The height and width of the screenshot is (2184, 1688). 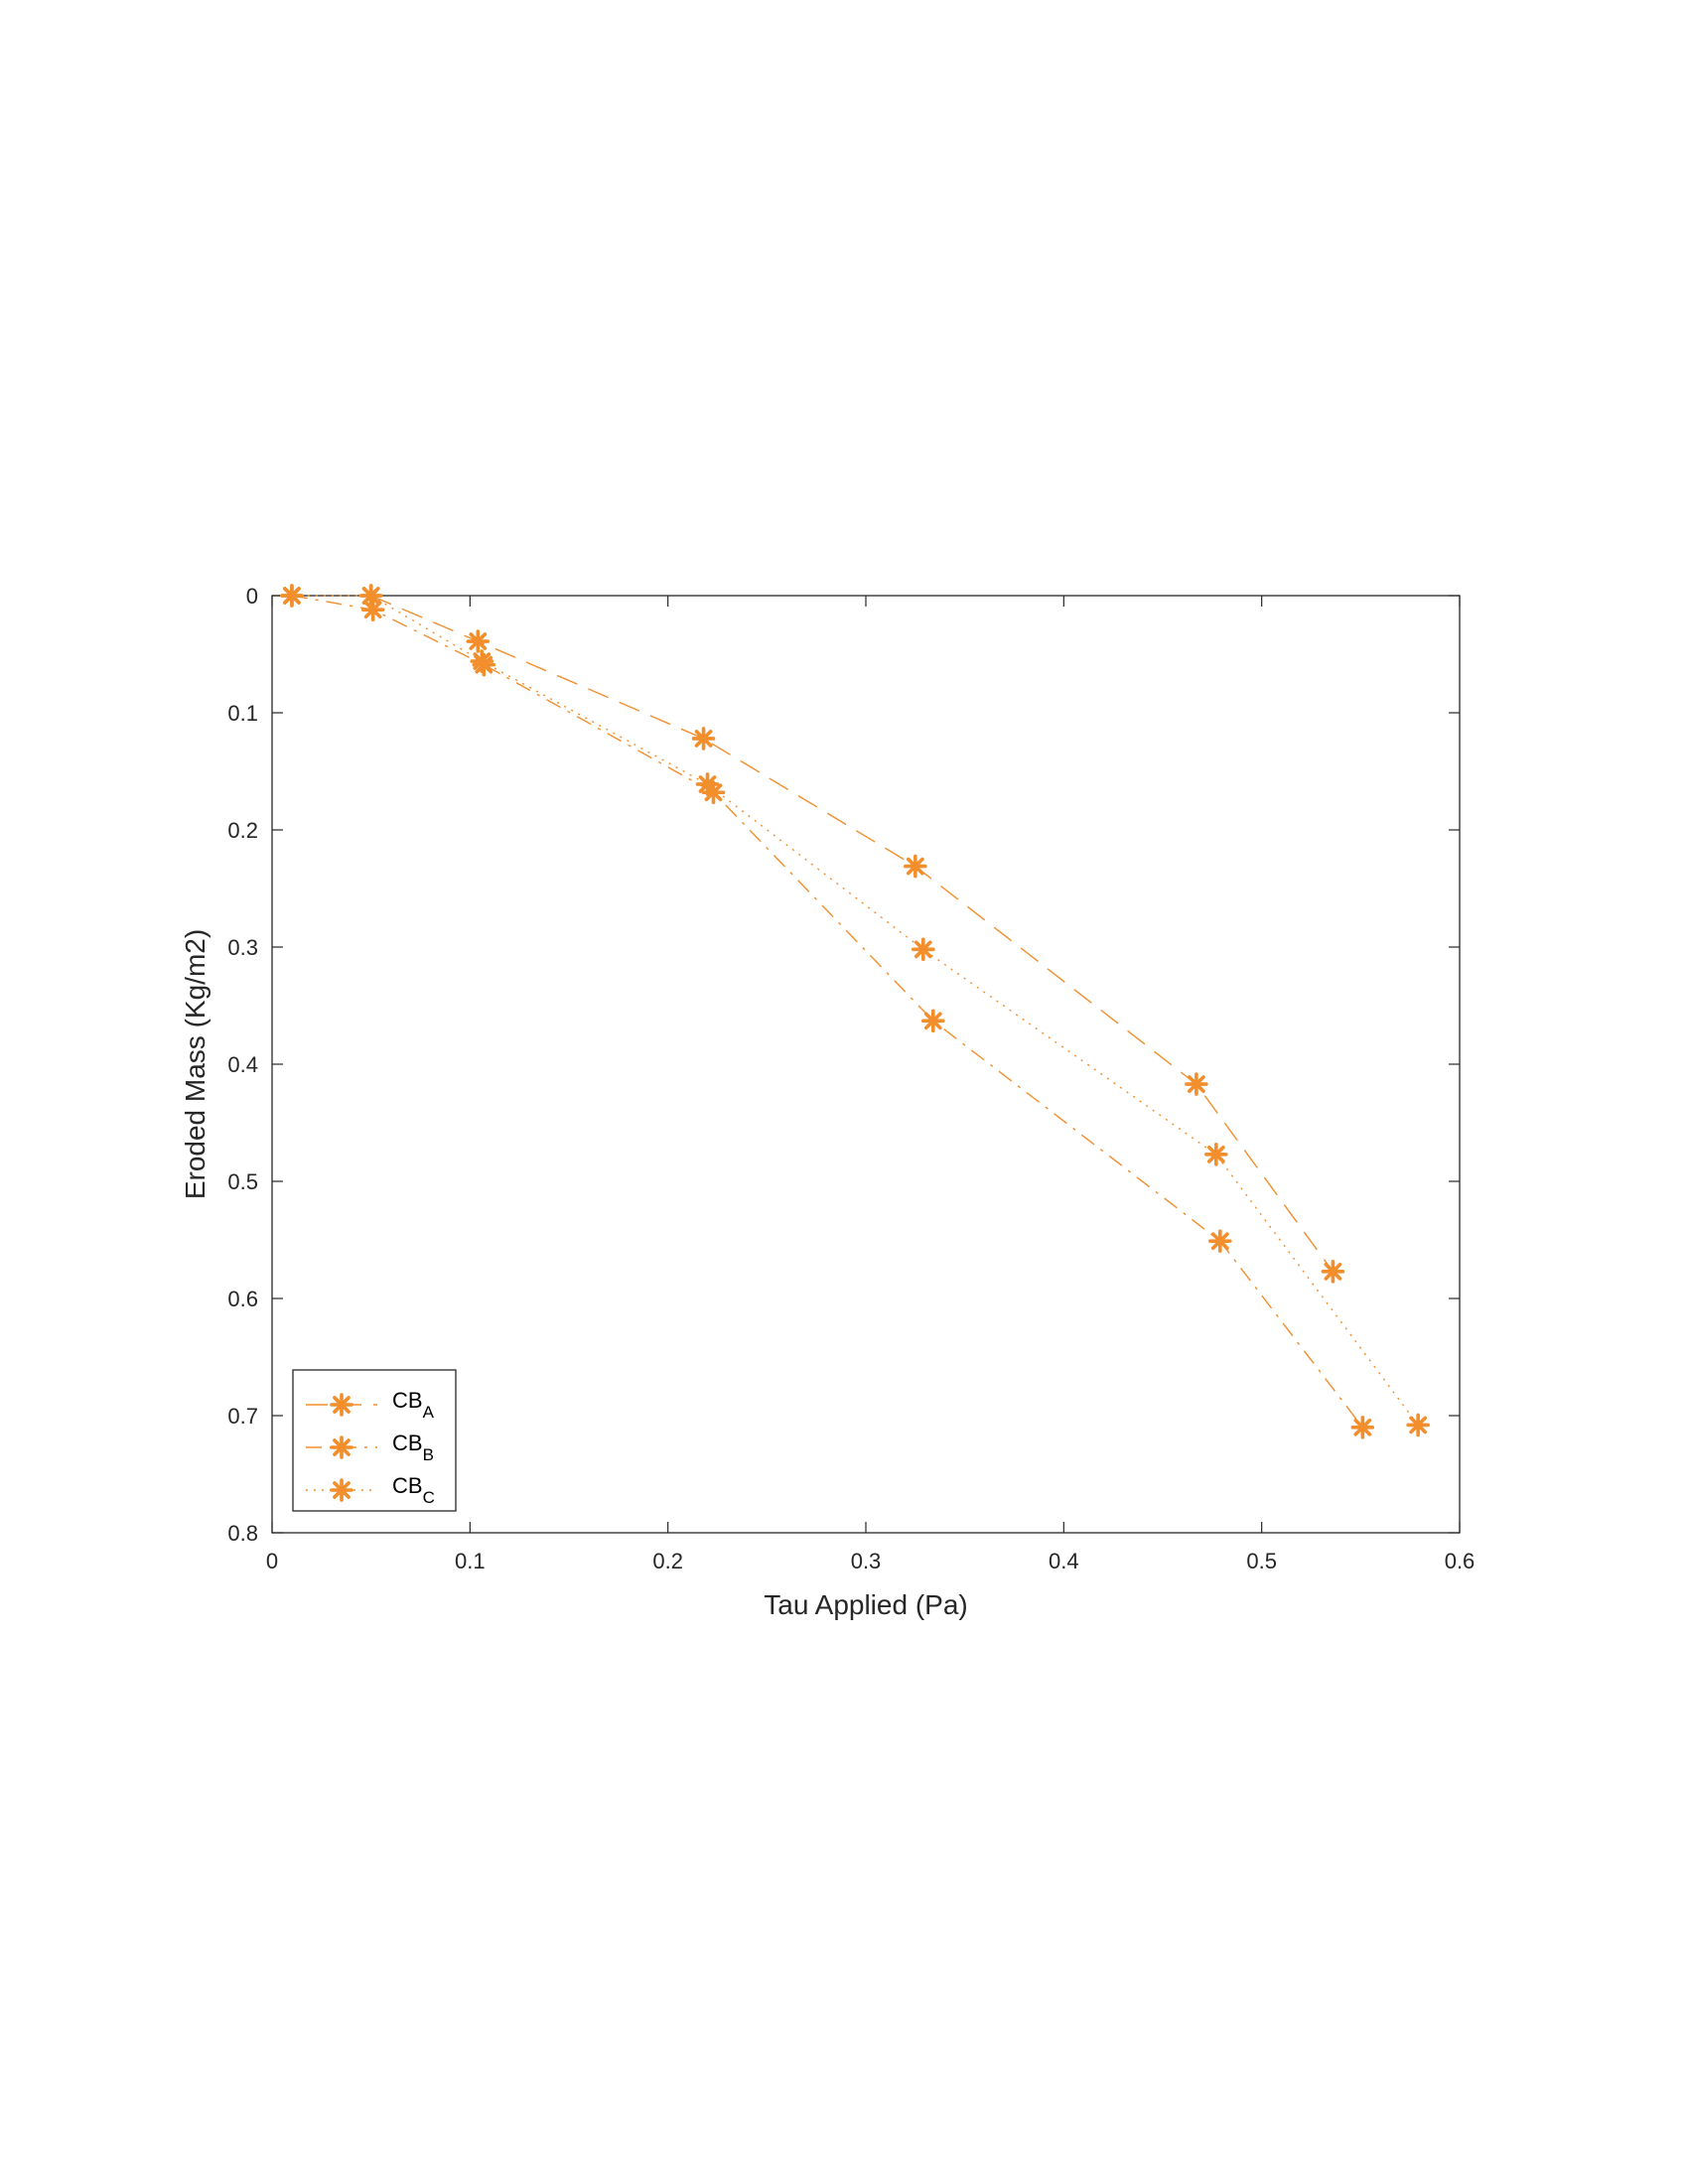 What do you see at coordinates (195, 1064) in the screenshot?
I see `y-axis-label: Eroded Mass (Kg/m2)` at bounding box center [195, 1064].